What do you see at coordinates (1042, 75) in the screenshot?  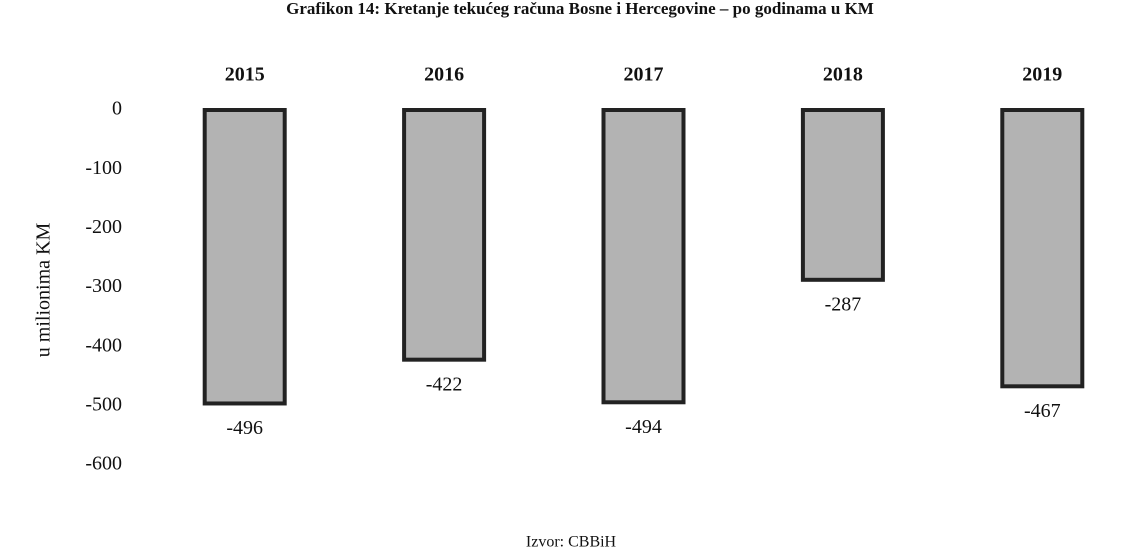 I see `x-tick-label: 2019` at bounding box center [1042, 75].